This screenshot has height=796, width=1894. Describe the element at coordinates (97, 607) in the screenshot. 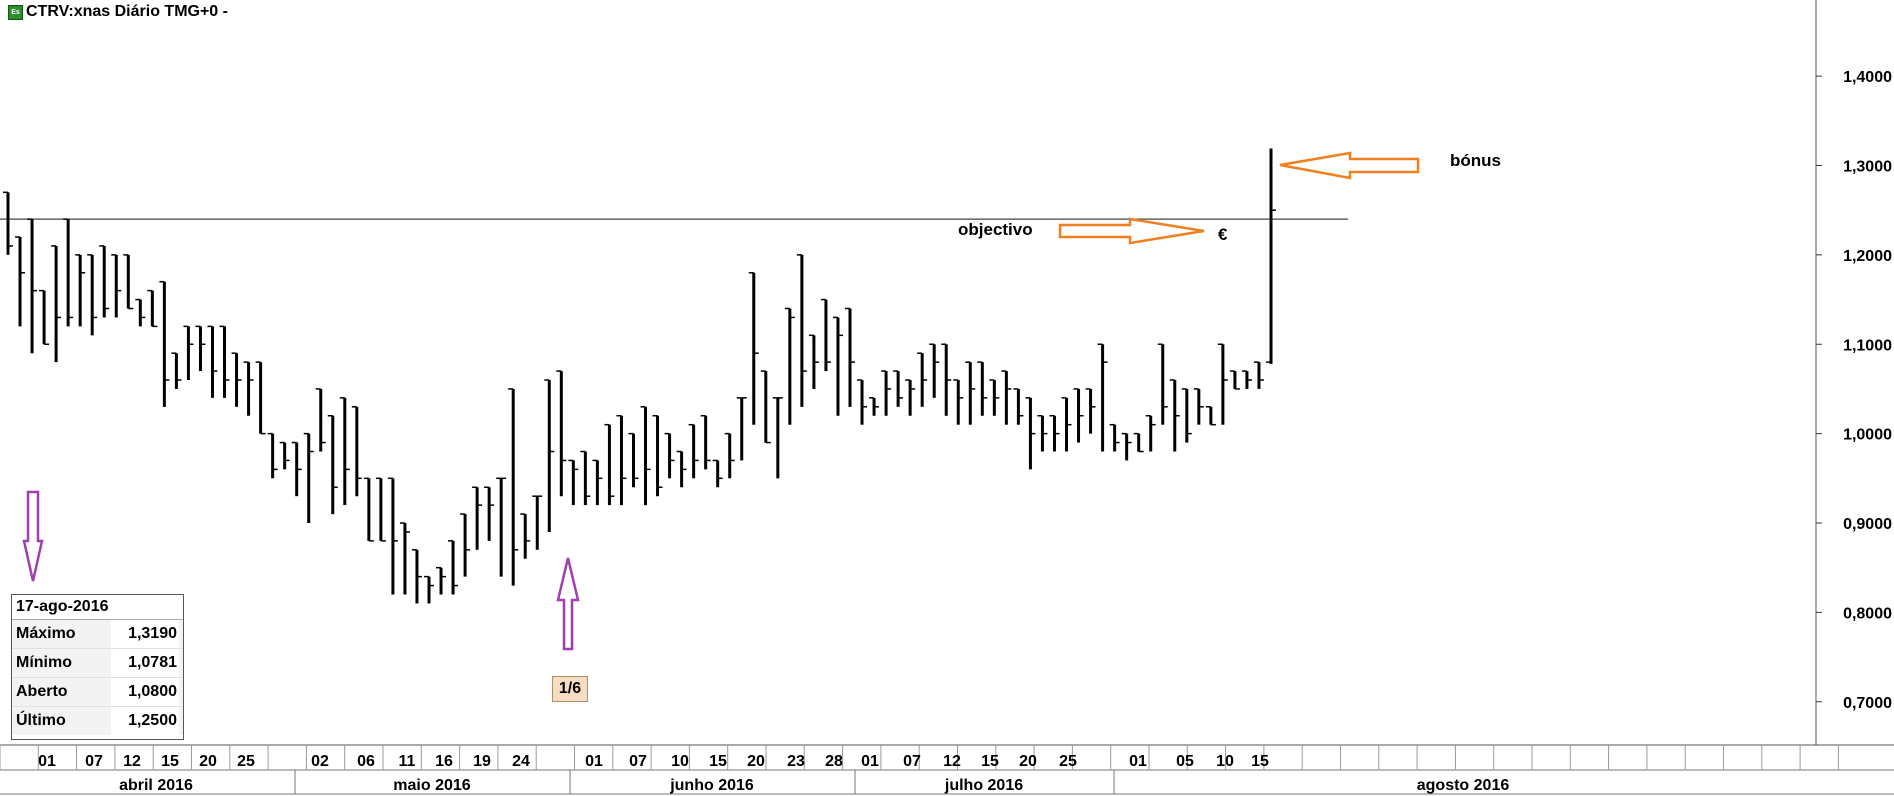

I see `info-date: 17-ago-2016` at that location.